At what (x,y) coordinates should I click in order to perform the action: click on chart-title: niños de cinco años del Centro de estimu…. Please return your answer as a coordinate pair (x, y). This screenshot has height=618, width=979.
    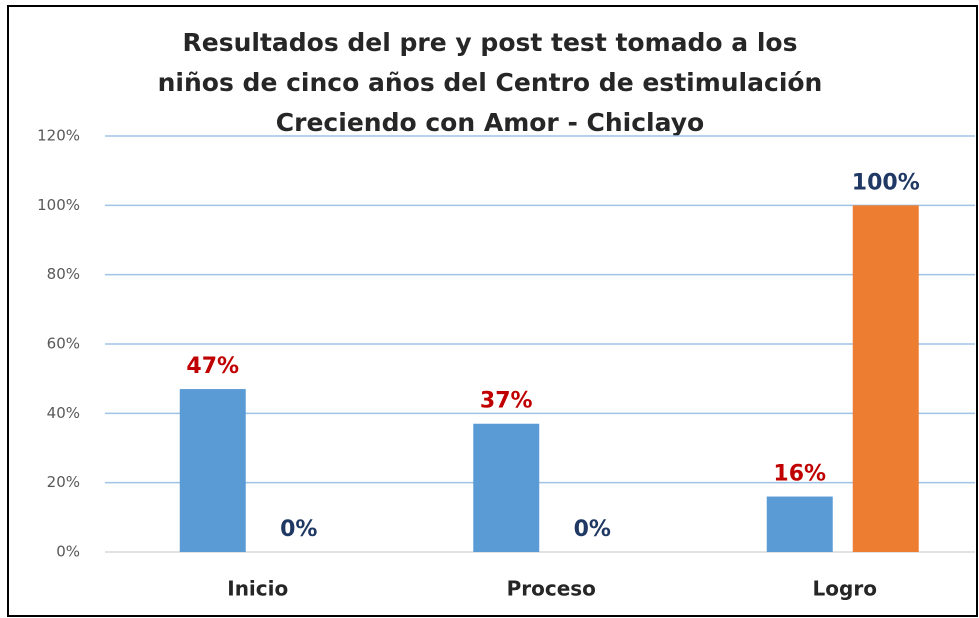
    Looking at the image, I should click on (490, 82).